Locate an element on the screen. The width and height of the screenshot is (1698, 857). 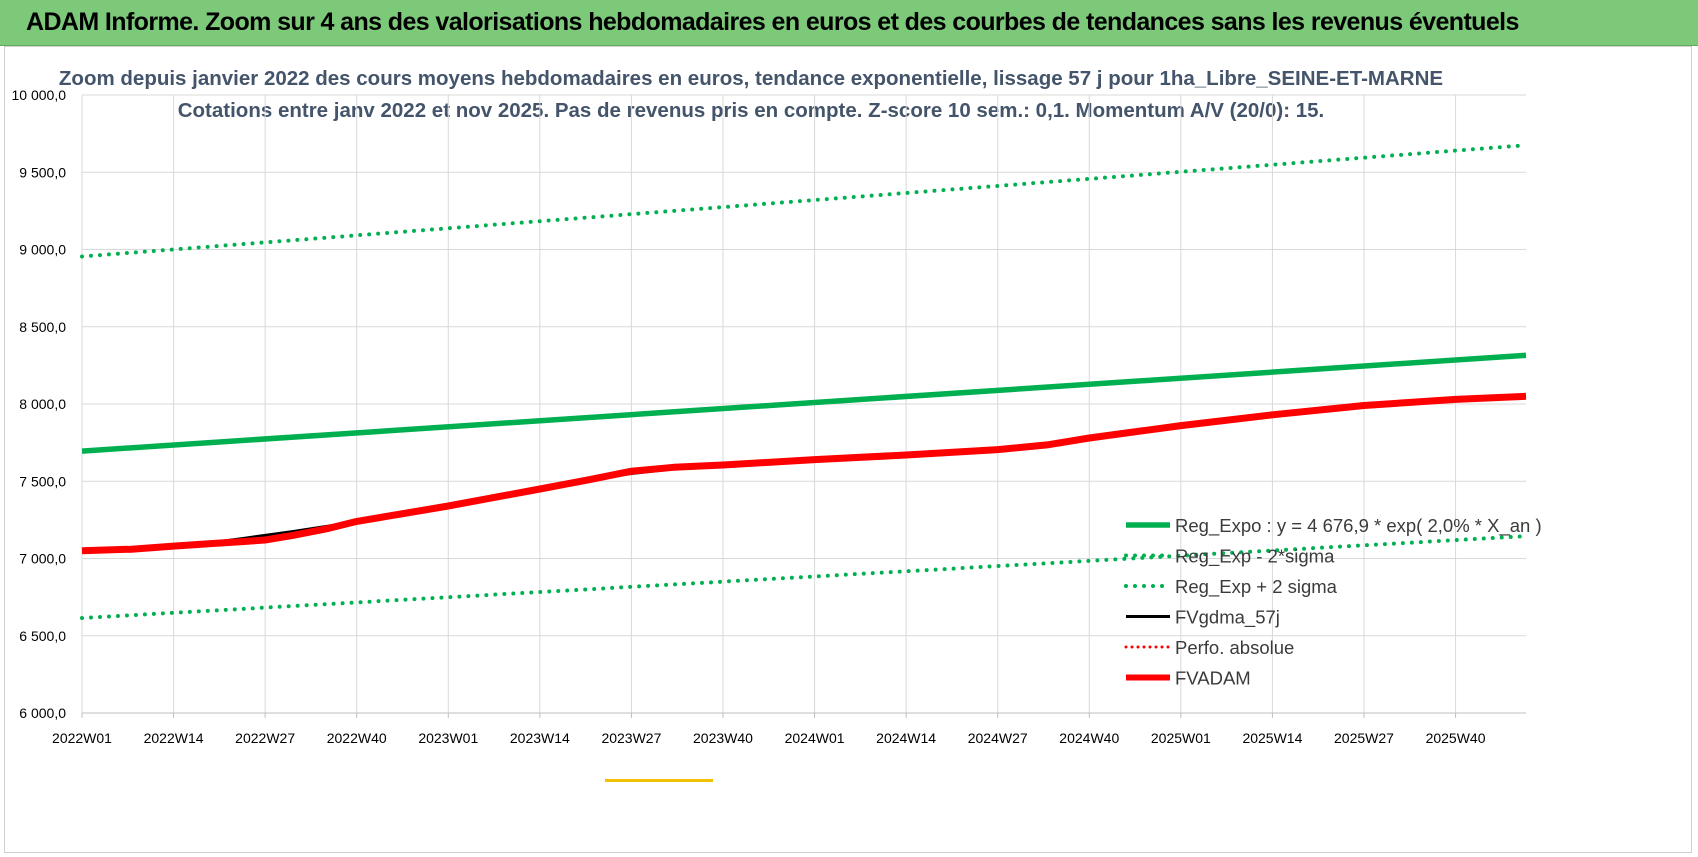
x-tick-label: 2025W27 is located at coordinates (1364, 738).